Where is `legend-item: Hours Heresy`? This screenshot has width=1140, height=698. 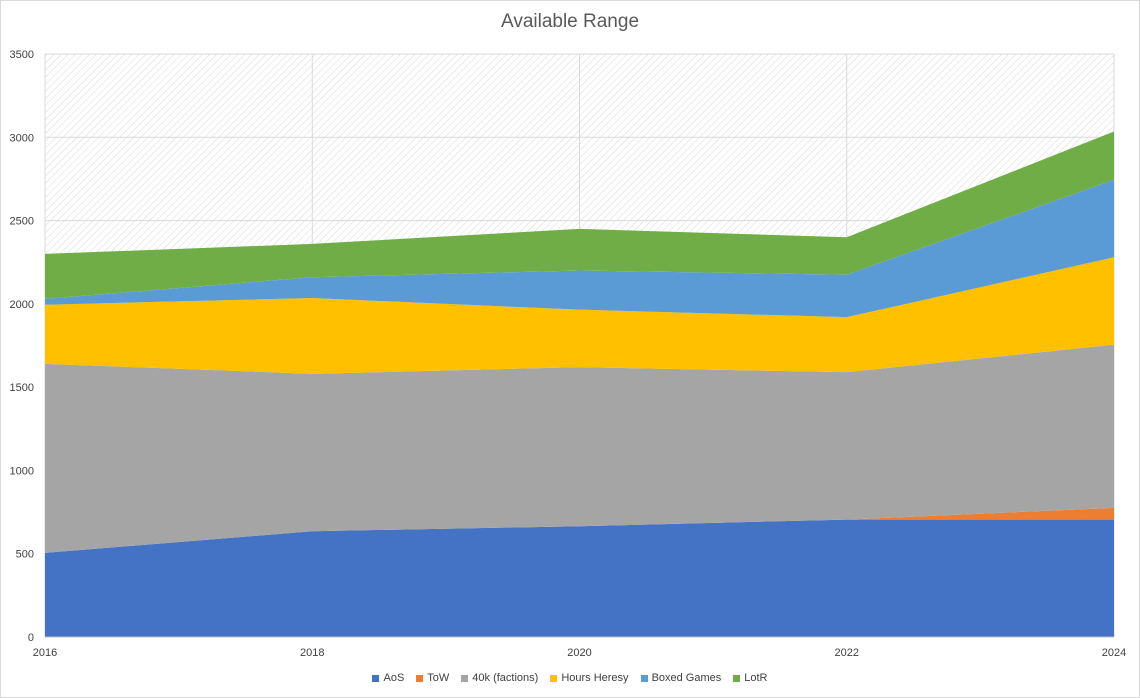
legend-item: Hours Heresy is located at coordinates (589, 678).